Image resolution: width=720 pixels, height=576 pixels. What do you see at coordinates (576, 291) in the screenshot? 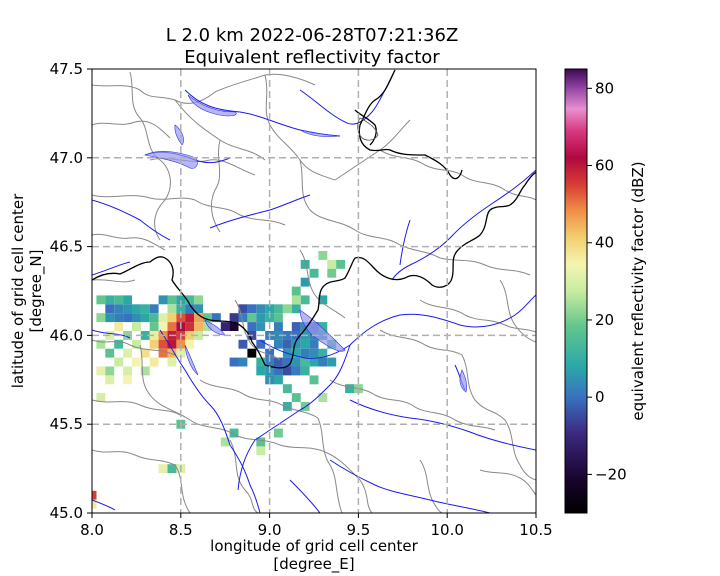
I see `colorbar-gradient` at bounding box center [576, 291].